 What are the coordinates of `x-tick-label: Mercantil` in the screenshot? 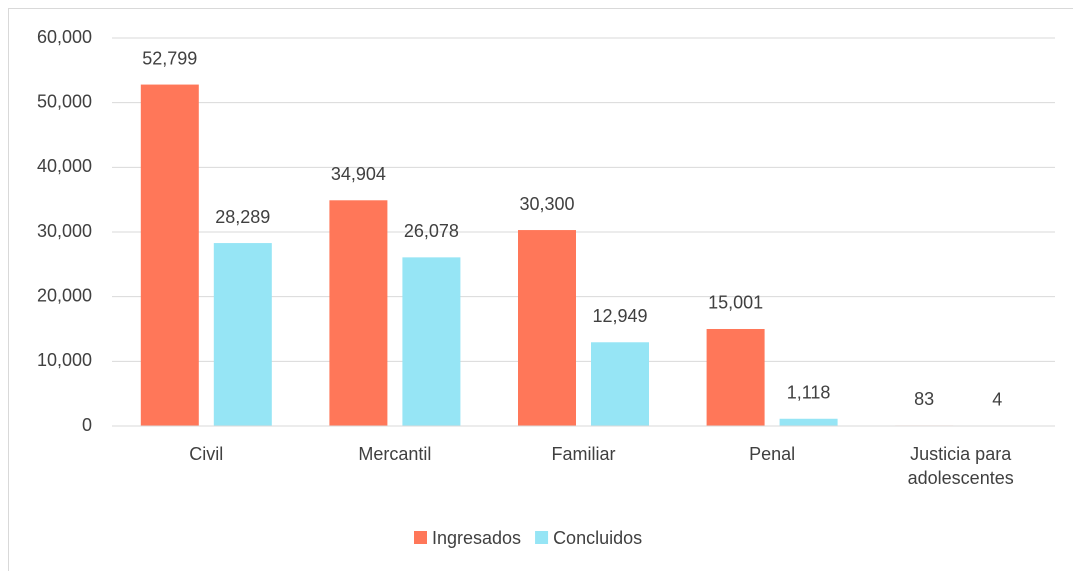 It's located at (395, 454).